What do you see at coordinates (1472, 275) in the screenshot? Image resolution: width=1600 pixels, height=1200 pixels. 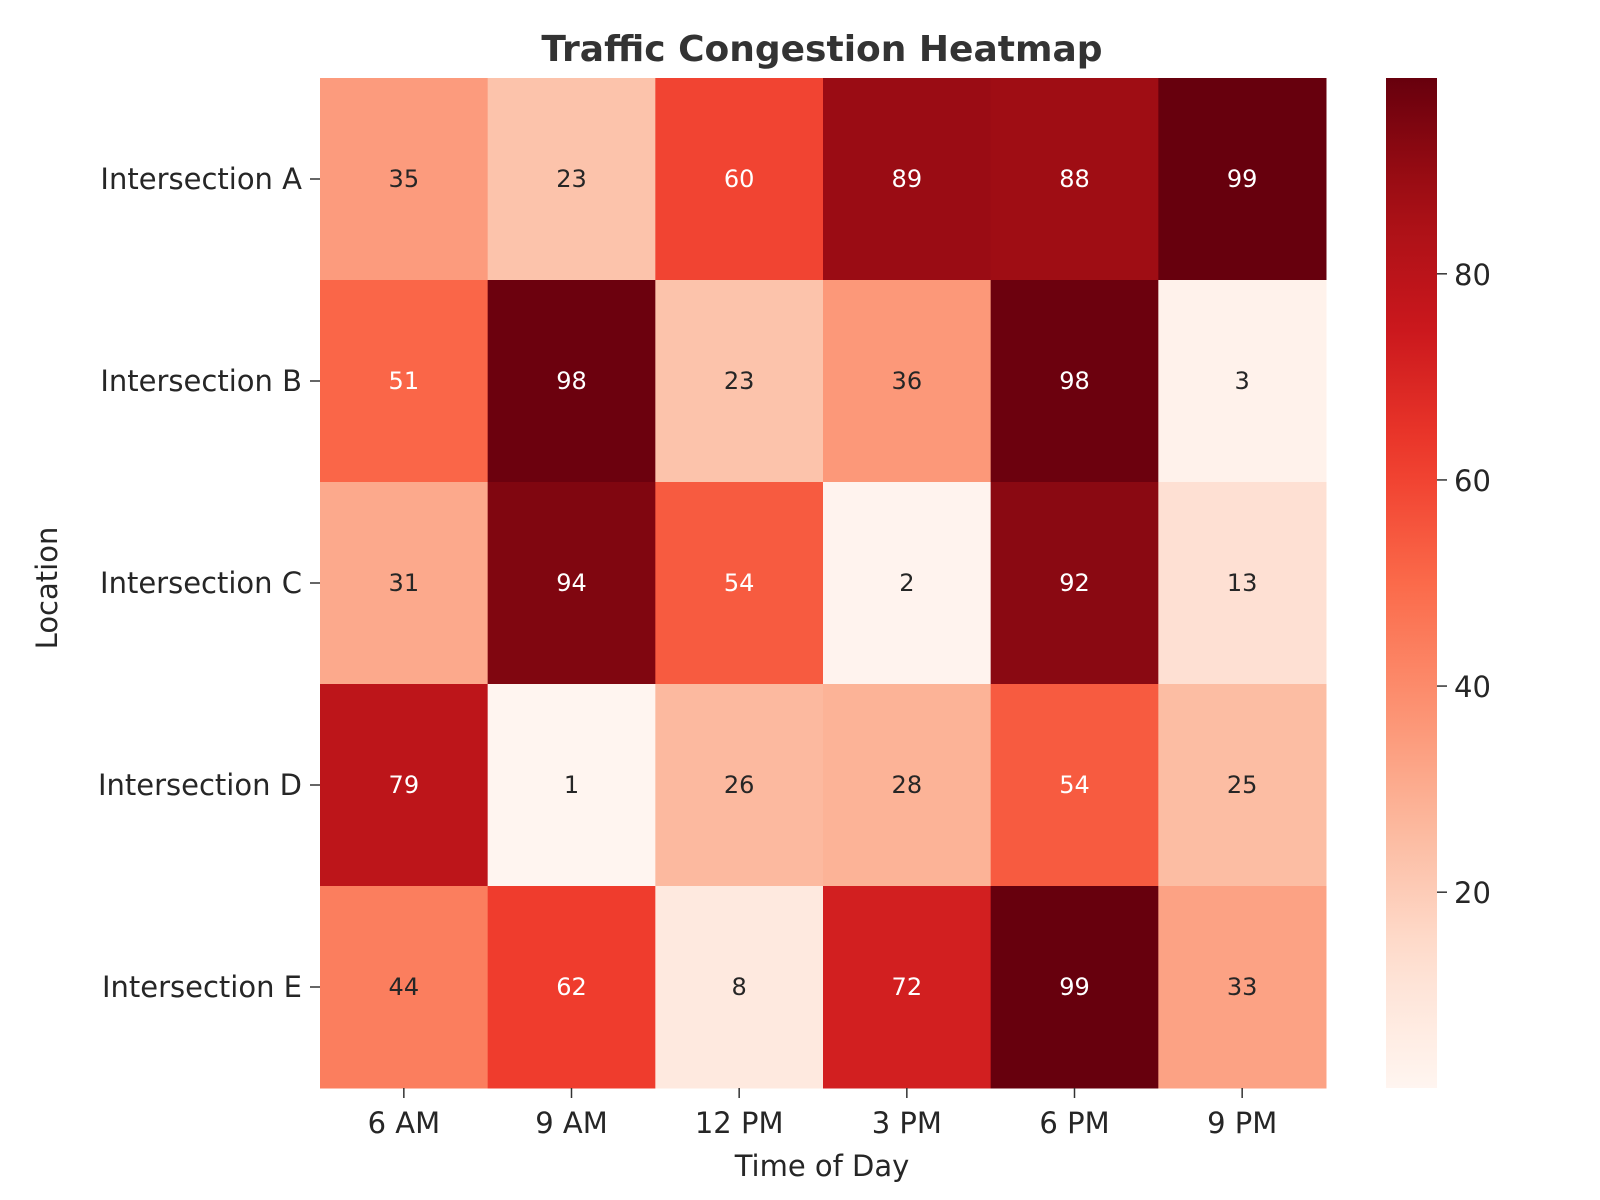 I see `colorbar-tick-label: 80` at bounding box center [1472, 275].